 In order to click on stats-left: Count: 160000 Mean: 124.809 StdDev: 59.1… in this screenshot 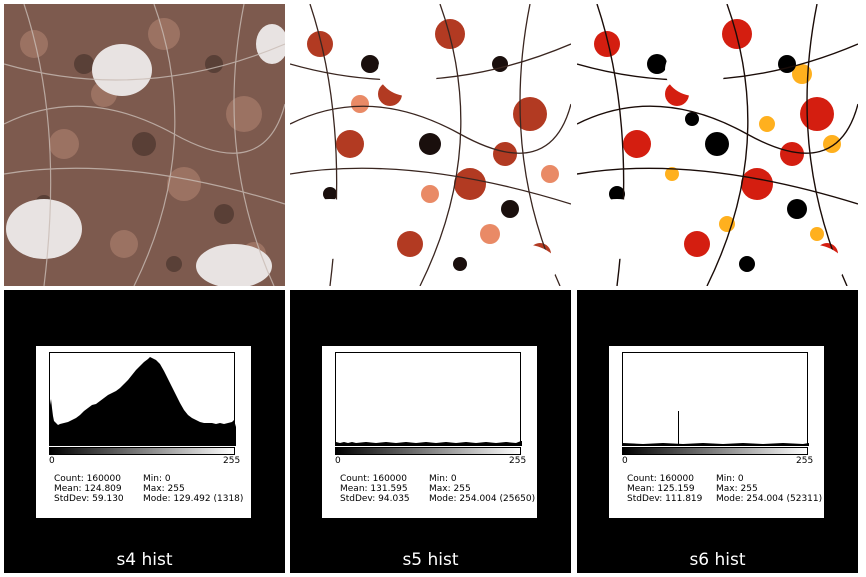, I will do `click(89, 489)`.